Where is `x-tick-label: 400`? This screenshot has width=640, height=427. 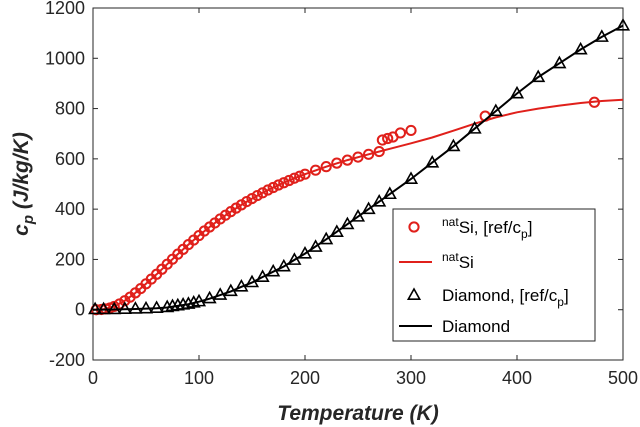
x-tick-label: 400 is located at coordinates (517, 378).